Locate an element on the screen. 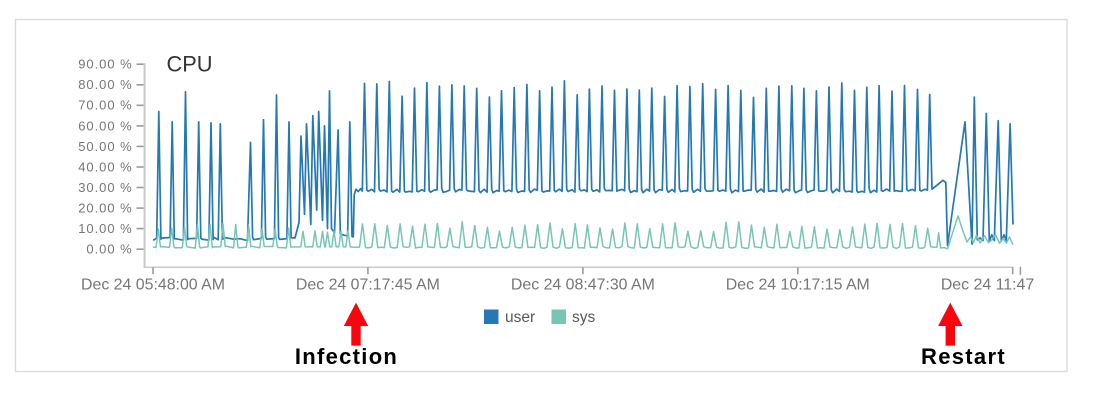 This screenshot has height=412, width=1100. svg-text: 60.00 % is located at coordinates (105, 125).